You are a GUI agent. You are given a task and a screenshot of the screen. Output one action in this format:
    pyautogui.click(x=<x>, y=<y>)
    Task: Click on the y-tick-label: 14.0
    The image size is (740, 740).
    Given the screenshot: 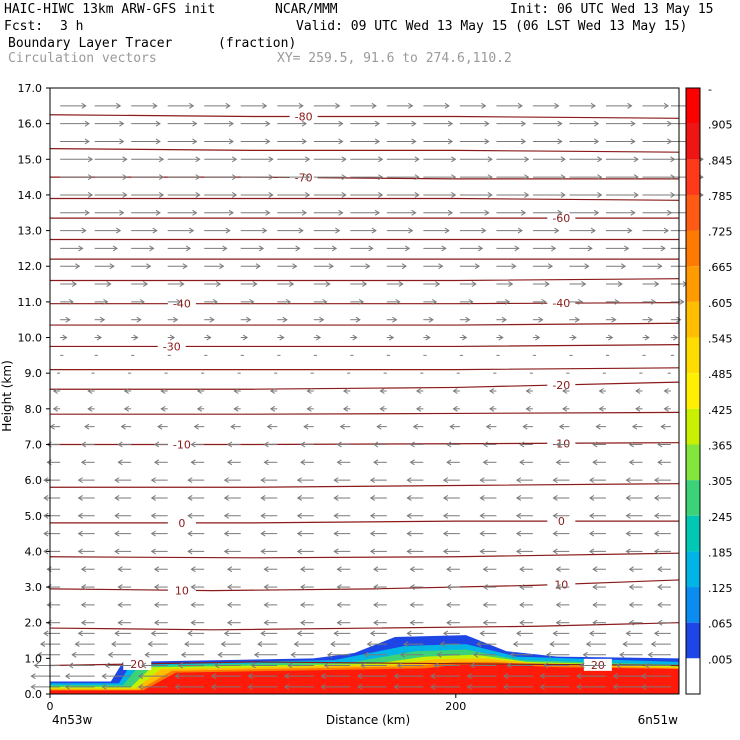 What is the action you would take?
    pyautogui.click(x=30, y=195)
    